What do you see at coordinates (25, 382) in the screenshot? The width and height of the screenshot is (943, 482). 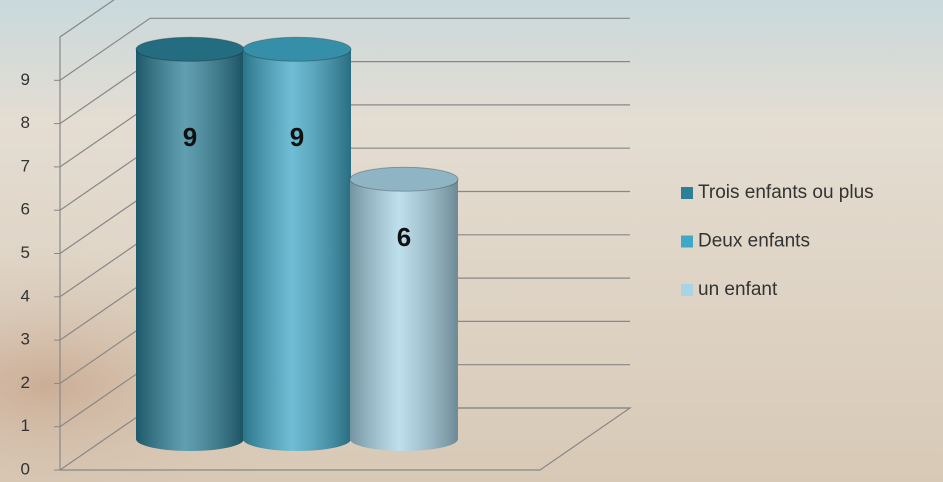 I see `y-tick-label: 2` at bounding box center [25, 382].